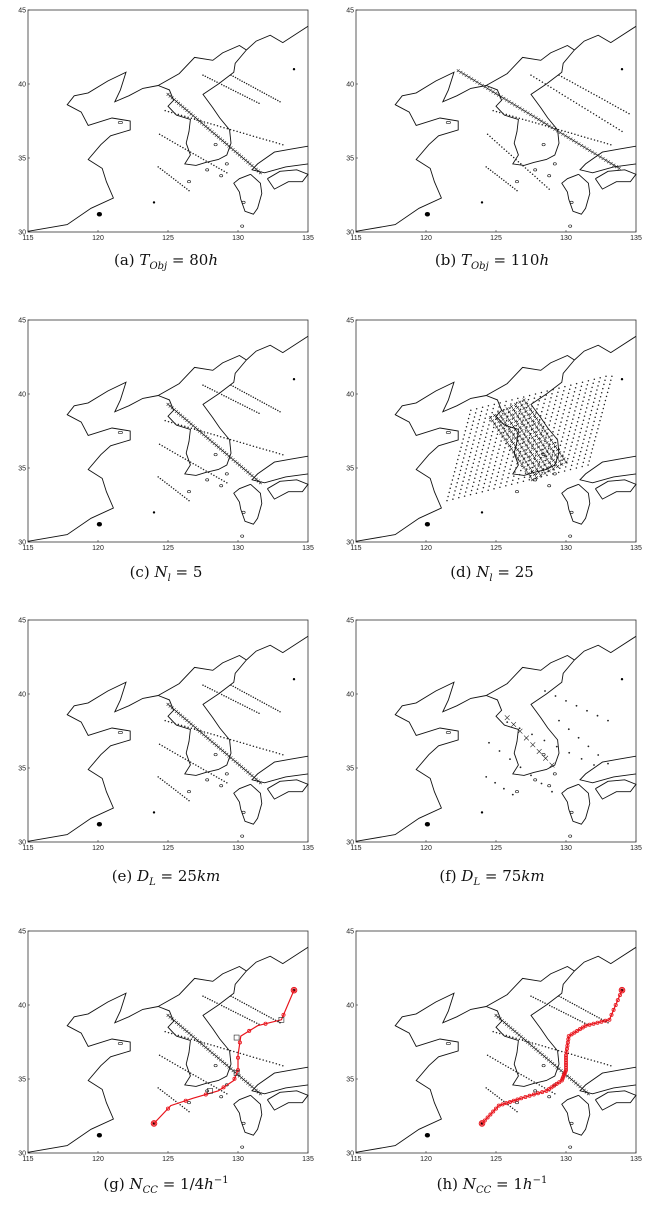  I want to click on y-tick-label: 40, so click(350, 85).